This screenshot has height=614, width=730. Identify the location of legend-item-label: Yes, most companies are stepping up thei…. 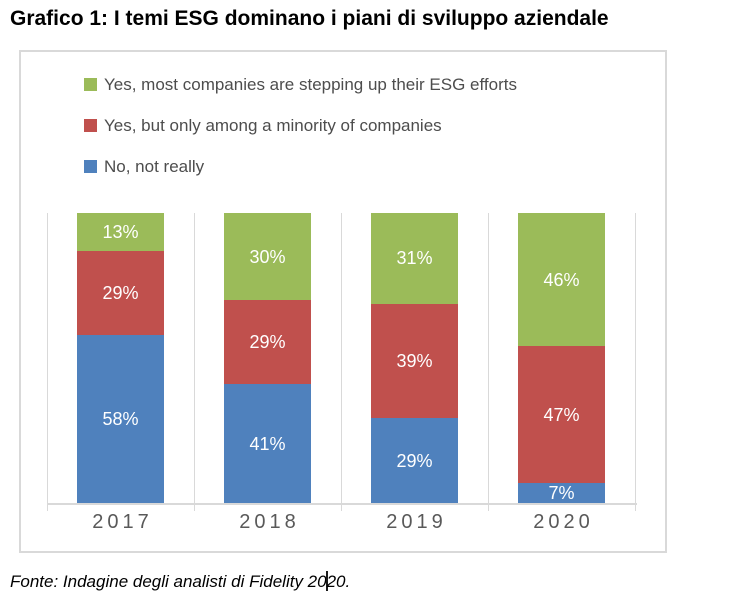
(310, 84).